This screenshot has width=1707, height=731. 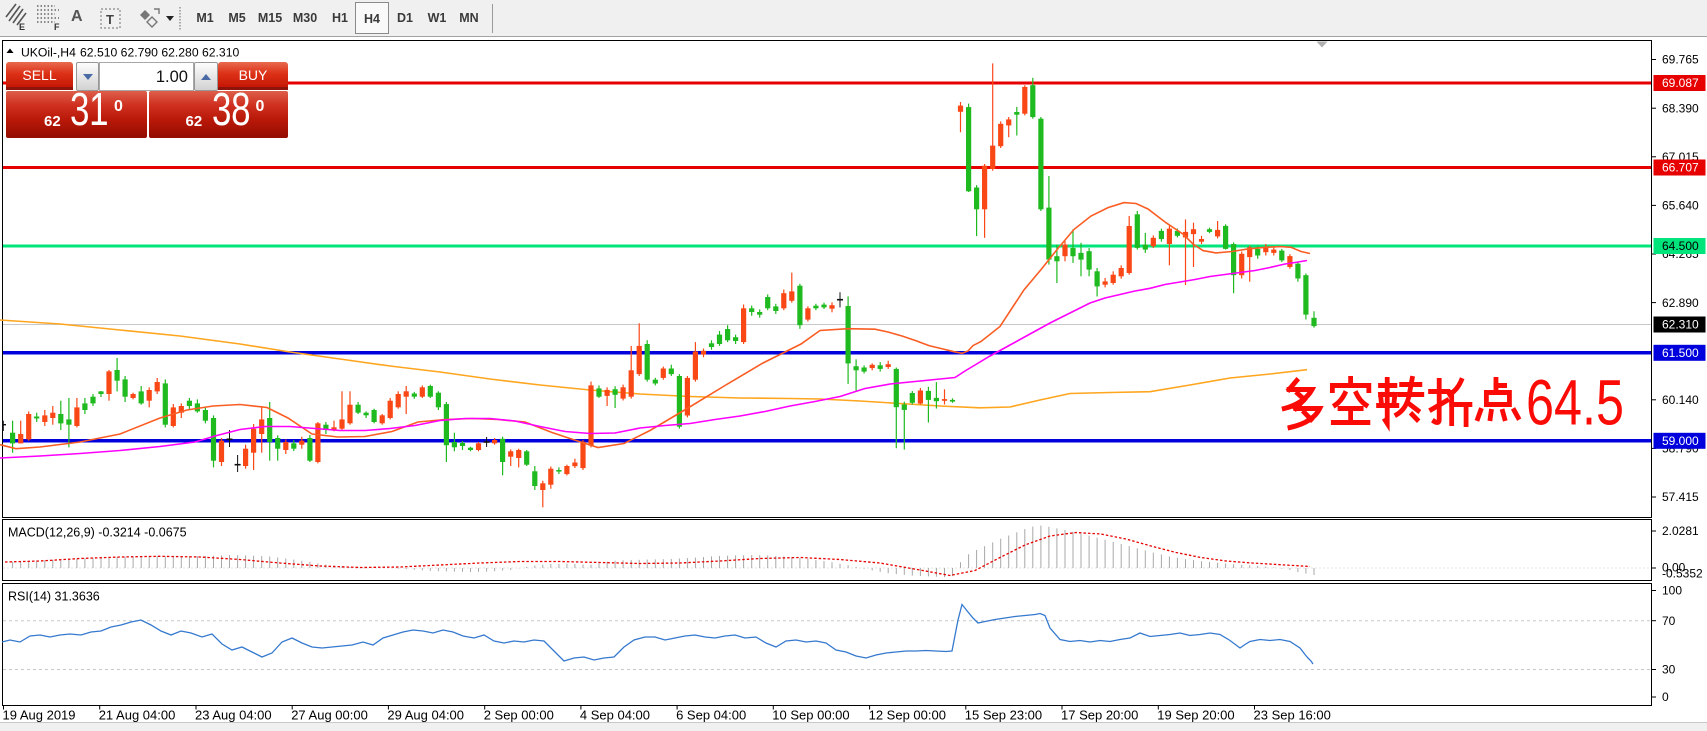 I want to click on svg-text: 100, so click(x=1672, y=591).